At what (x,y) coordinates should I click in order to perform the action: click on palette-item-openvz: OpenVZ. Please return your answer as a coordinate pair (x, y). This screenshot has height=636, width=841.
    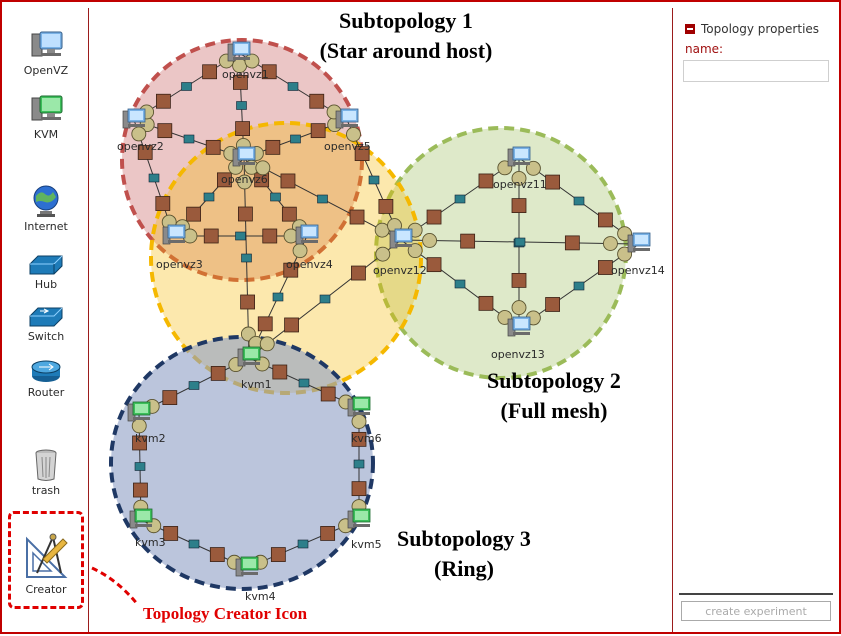
    Looking at the image, I should click on (46, 53).